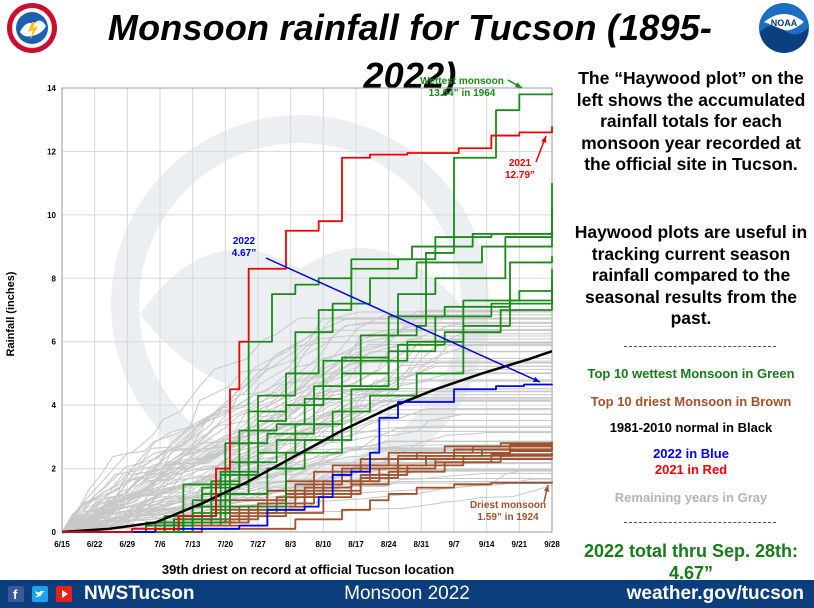 The height and width of the screenshot is (608, 814). Describe the element at coordinates (552, 544) in the screenshot. I see `x-tick-label: 9/28` at that location.